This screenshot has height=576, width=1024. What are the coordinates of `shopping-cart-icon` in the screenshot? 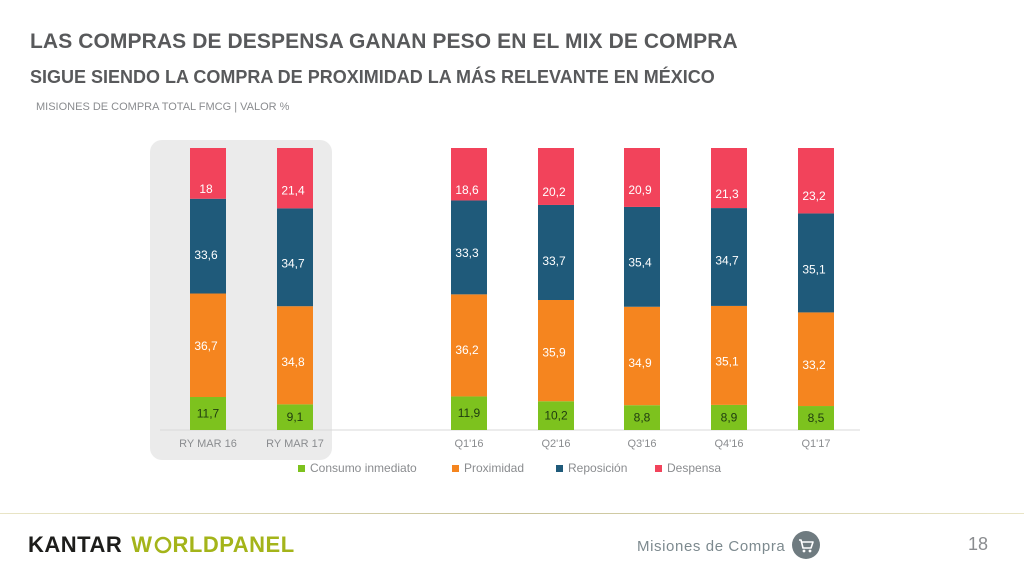 It's located at (806, 545).